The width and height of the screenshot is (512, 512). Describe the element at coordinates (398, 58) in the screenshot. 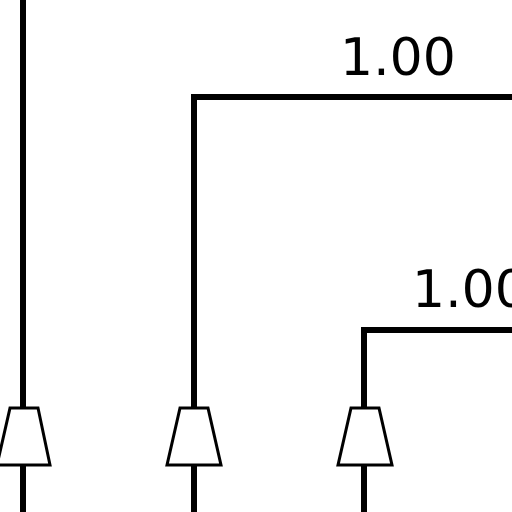

I see `upper-branch-label: 1.00` at that location.